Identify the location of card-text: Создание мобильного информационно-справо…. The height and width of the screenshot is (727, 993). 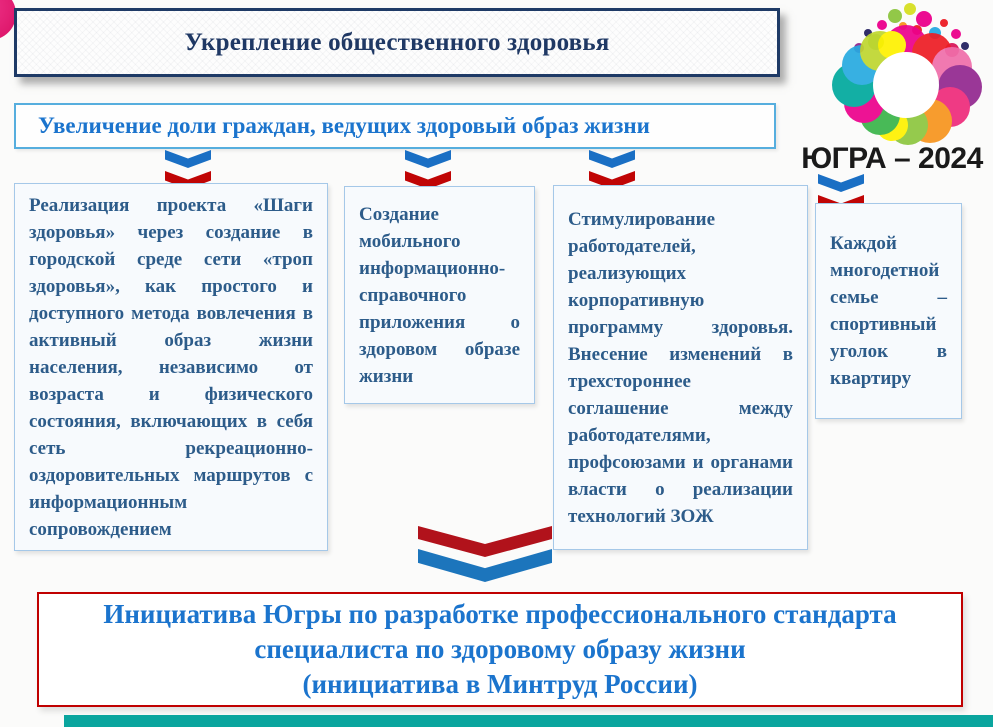
(439, 295).